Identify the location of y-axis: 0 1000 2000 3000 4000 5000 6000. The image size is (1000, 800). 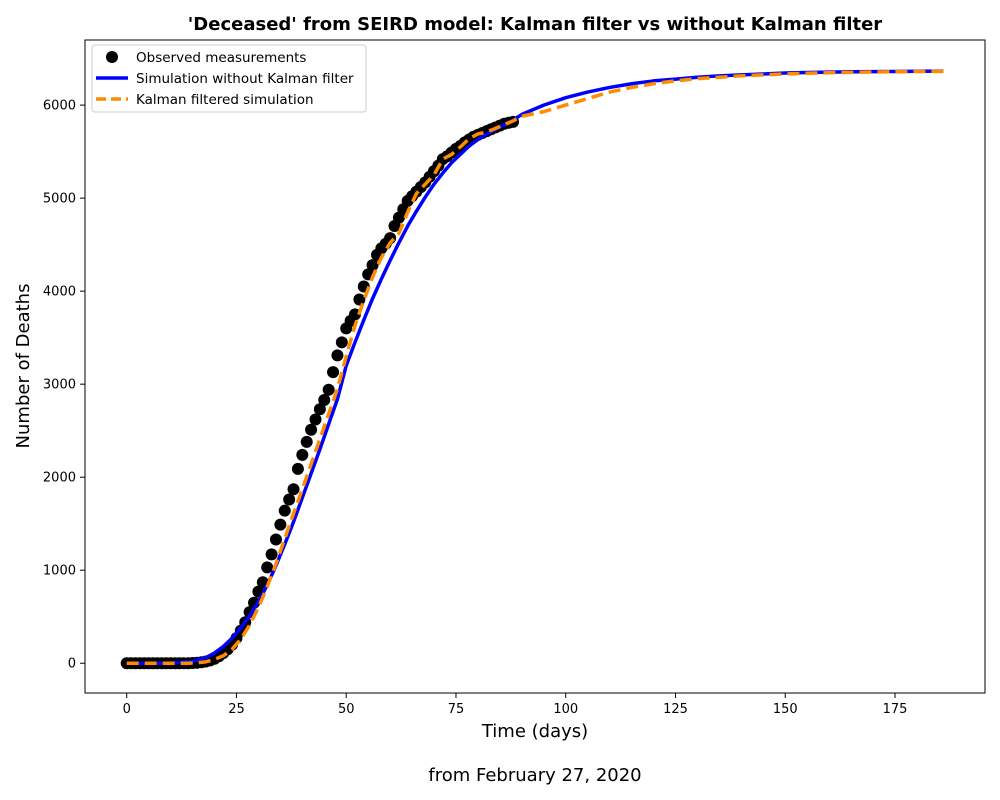
(64, 385).